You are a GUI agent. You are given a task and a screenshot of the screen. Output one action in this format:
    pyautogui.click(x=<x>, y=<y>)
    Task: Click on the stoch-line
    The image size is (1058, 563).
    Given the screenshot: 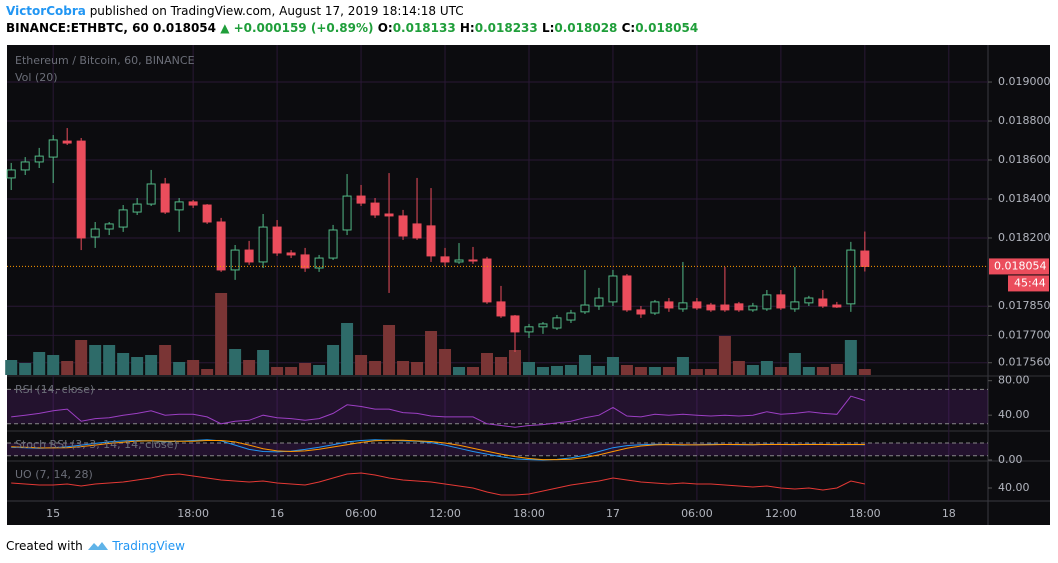 What is the action you would take?
    pyautogui.click(x=438, y=450)
    